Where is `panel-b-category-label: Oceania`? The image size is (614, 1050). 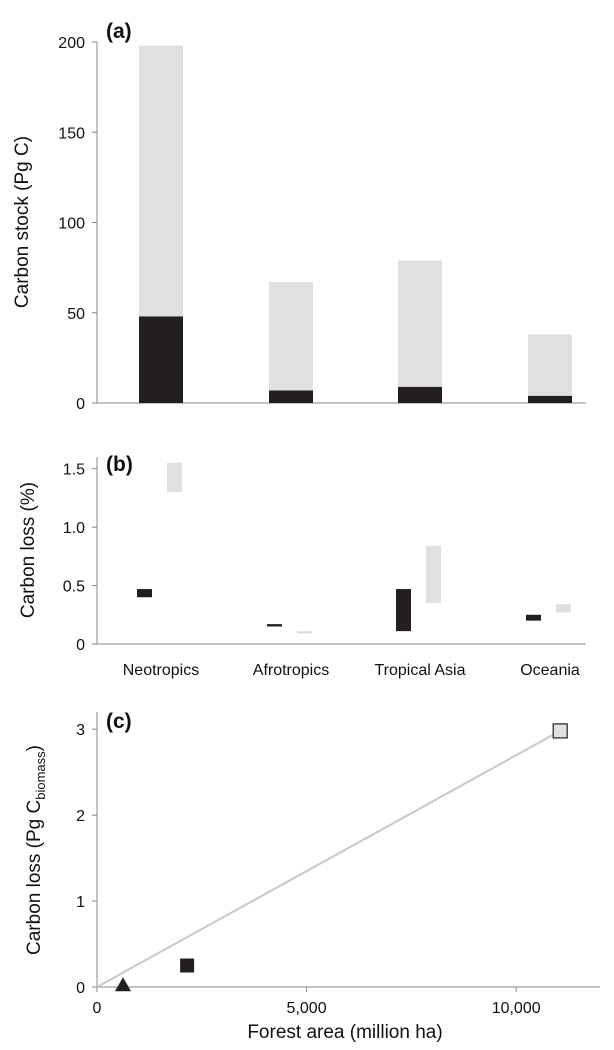 panel-b-category-label: Oceania is located at coordinates (550, 670).